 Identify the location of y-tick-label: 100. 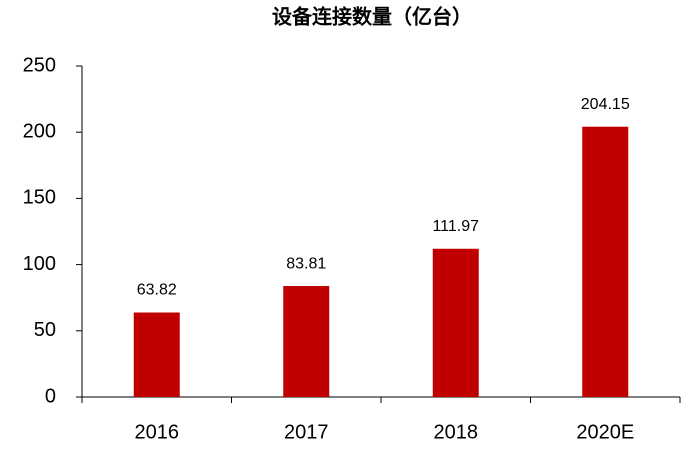
(39, 264).